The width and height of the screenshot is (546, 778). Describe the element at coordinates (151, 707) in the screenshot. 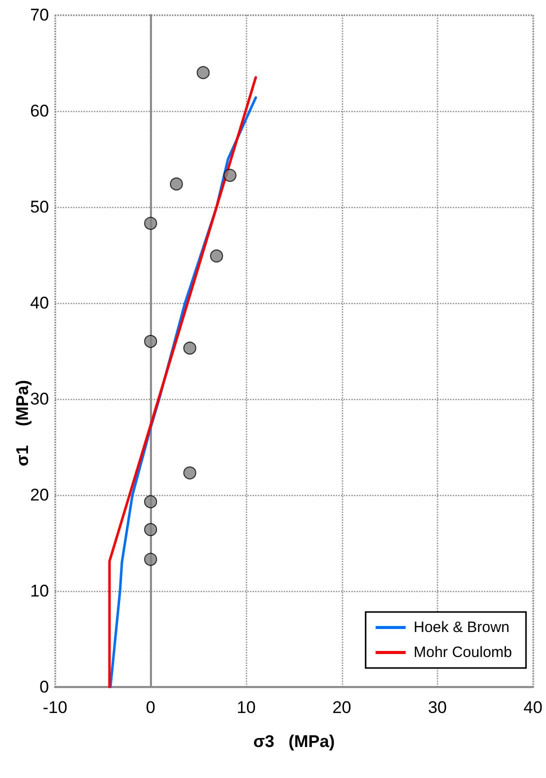

I see `x-tick-label: 0` at that location.